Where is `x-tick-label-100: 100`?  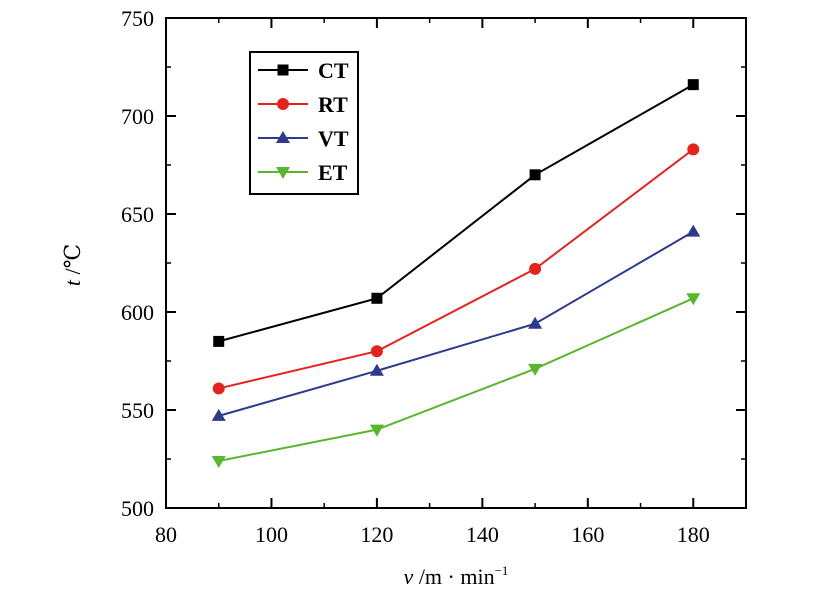 x-tick-label-100: 100 is located at coordinates (271, 534).